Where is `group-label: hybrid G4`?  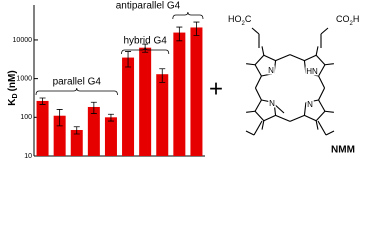
group-label: hybrid G4 is located at coordinates (145, 41).